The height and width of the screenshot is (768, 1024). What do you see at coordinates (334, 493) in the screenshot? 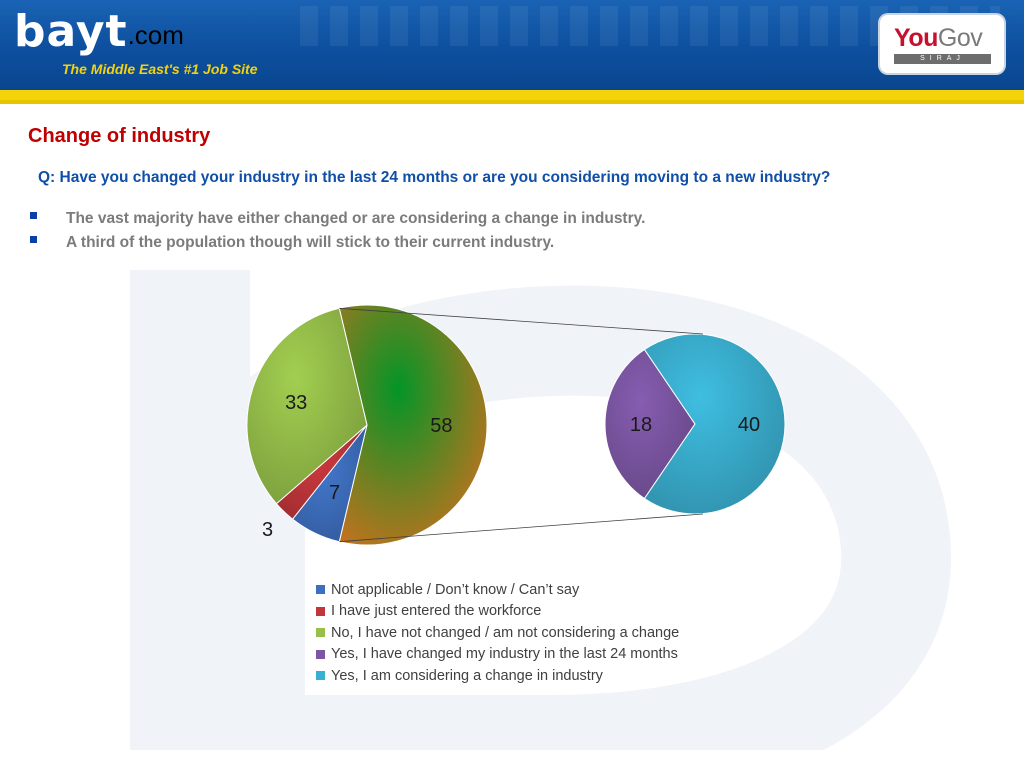
I see `data-label-not-applicable-don-t-know-can-t-say: 7` at bounding box center [334, 493].